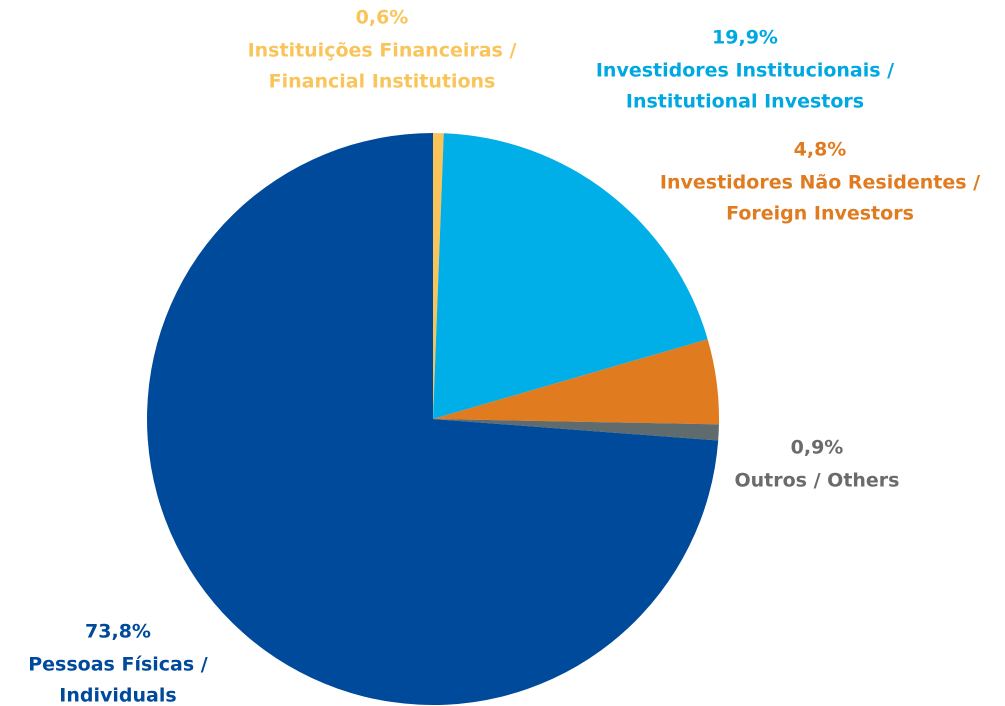 The image size is (1005, 706). What do you see at coordinates (820, 150) in the screenshot?
I see `value-label: 4,8%` at bounding box center [820, 150].